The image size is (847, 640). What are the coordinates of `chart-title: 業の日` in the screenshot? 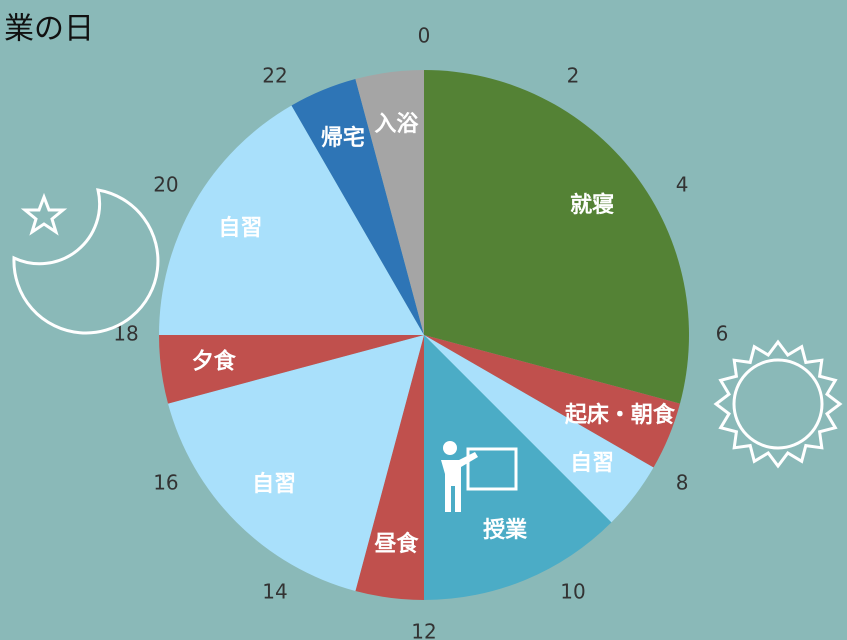 It's located at (49, 29).